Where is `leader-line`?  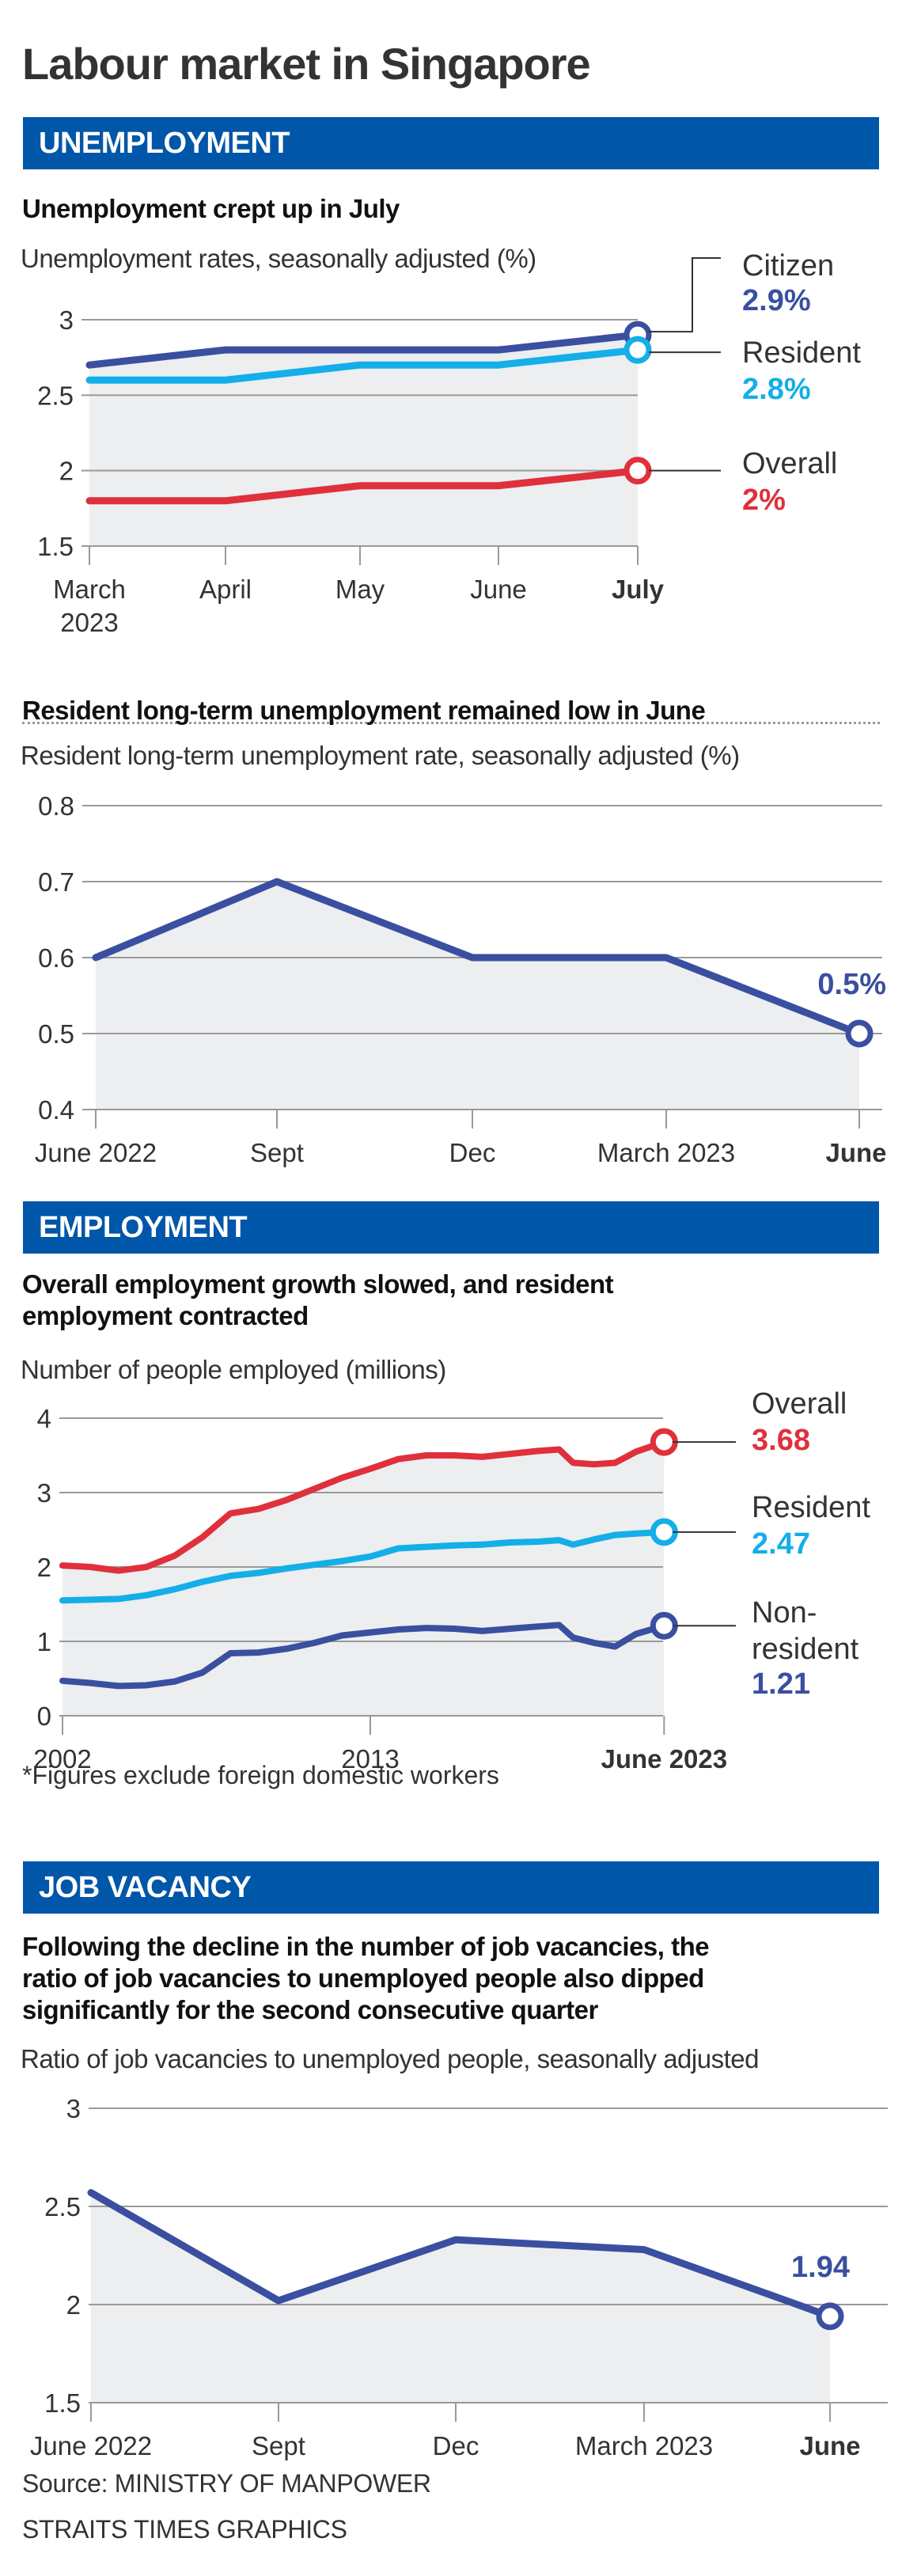
leader-line is located at coordinates (685, 295).